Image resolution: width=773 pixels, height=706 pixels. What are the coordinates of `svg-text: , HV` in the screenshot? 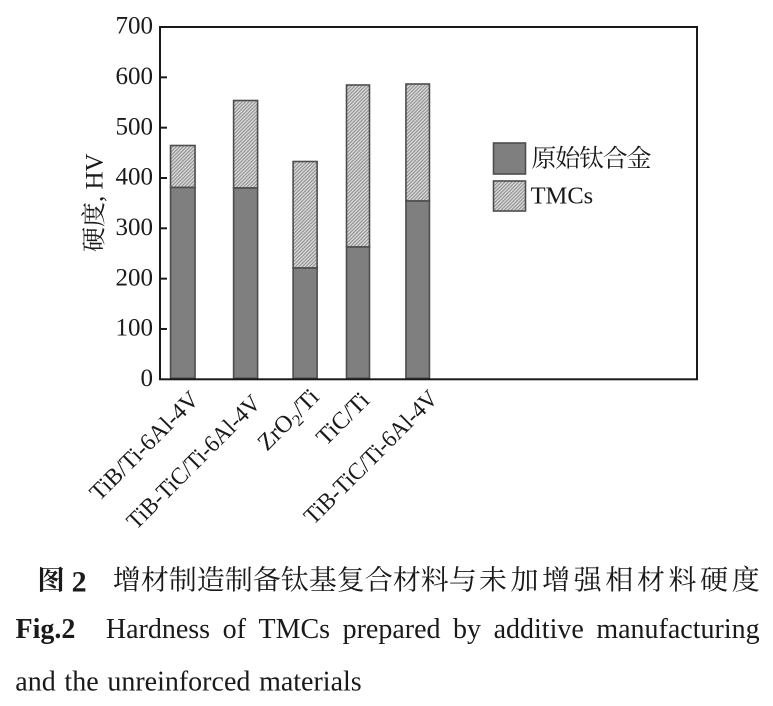 It's located at (95, 177).